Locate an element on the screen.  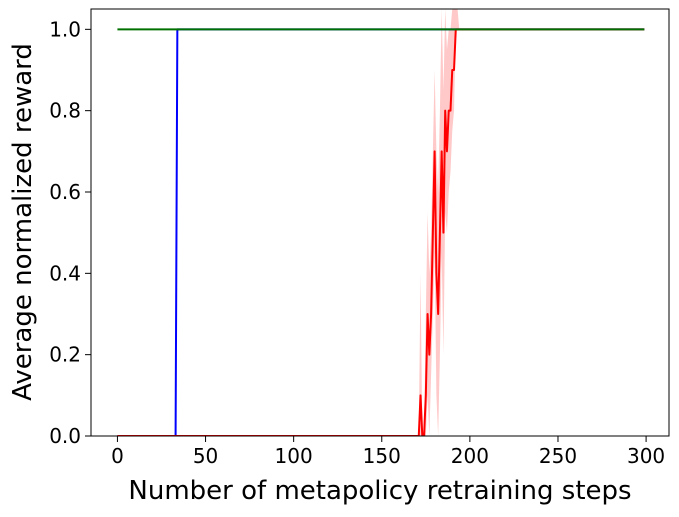
x-tick-label: 300 is located at coordinates (646, 456).